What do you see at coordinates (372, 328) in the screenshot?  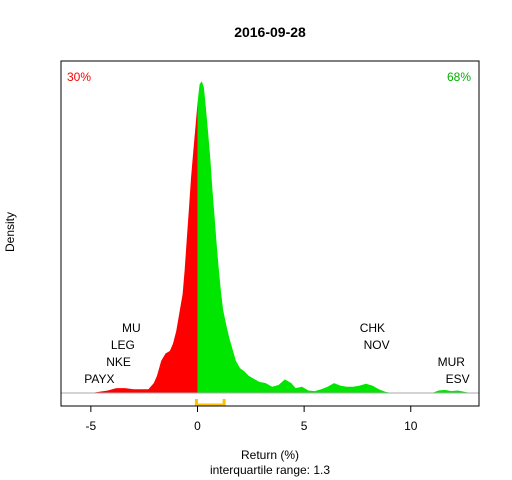 I see `ticker-label: CHK` at bounding box center [372, 328].